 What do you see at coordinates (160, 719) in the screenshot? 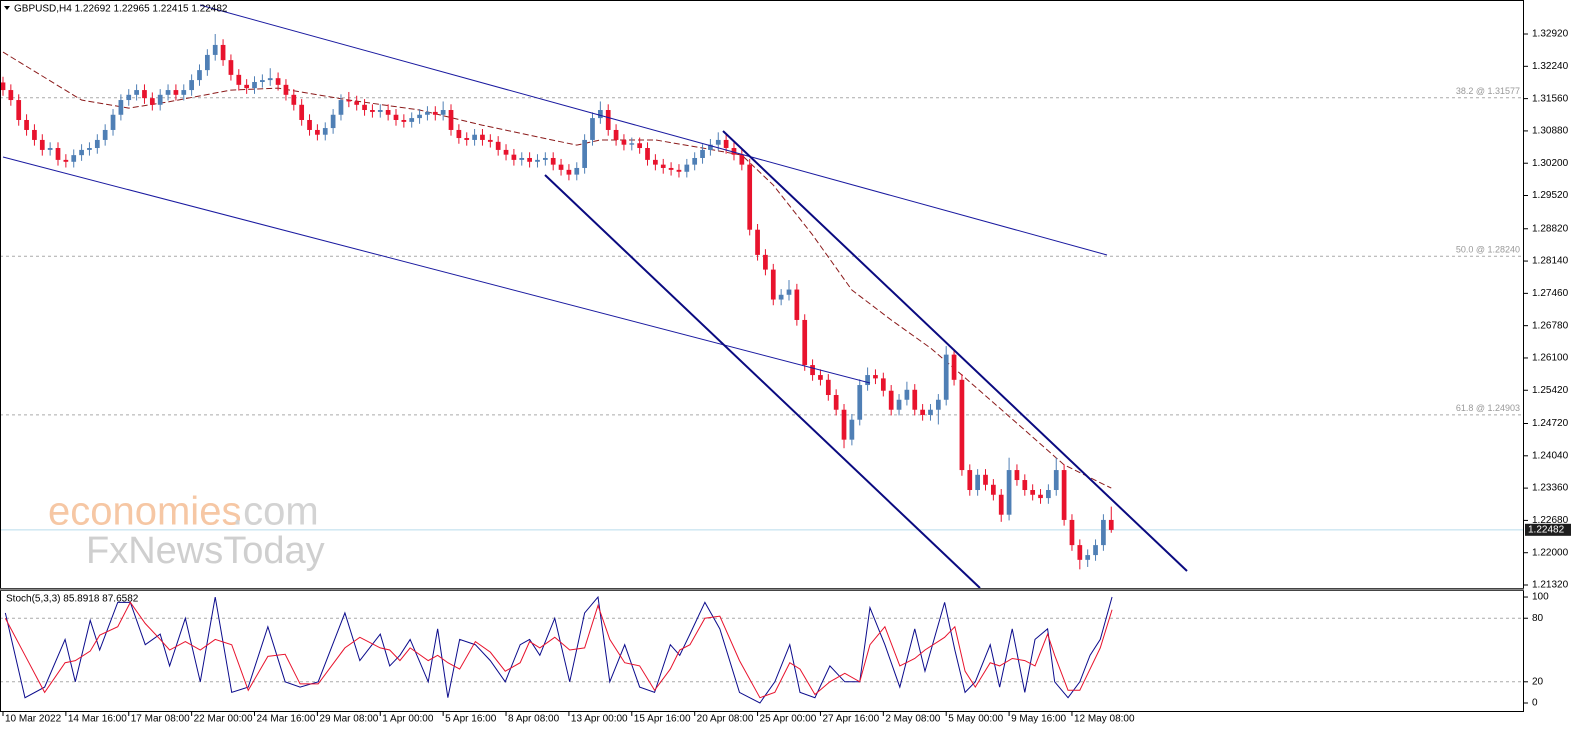
I see `x-tick-label: 17 Mar 08:00` at bounding box center [160, 719].